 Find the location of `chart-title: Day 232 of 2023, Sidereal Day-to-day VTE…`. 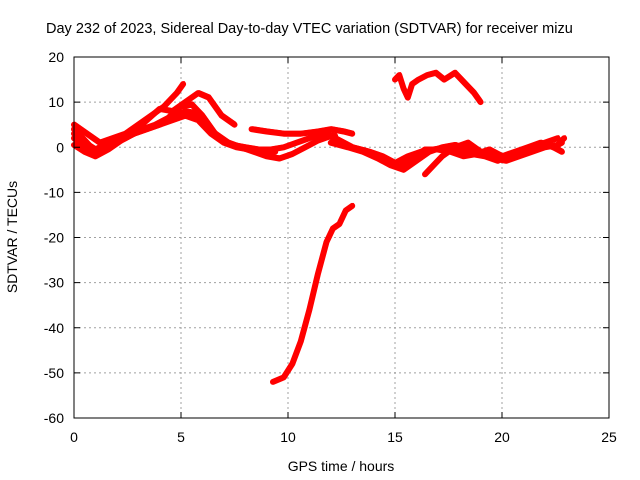

chart-title: Day 232 of 2023, Sidereal Day-to-day VTE… is located at coordinates (309, 29).